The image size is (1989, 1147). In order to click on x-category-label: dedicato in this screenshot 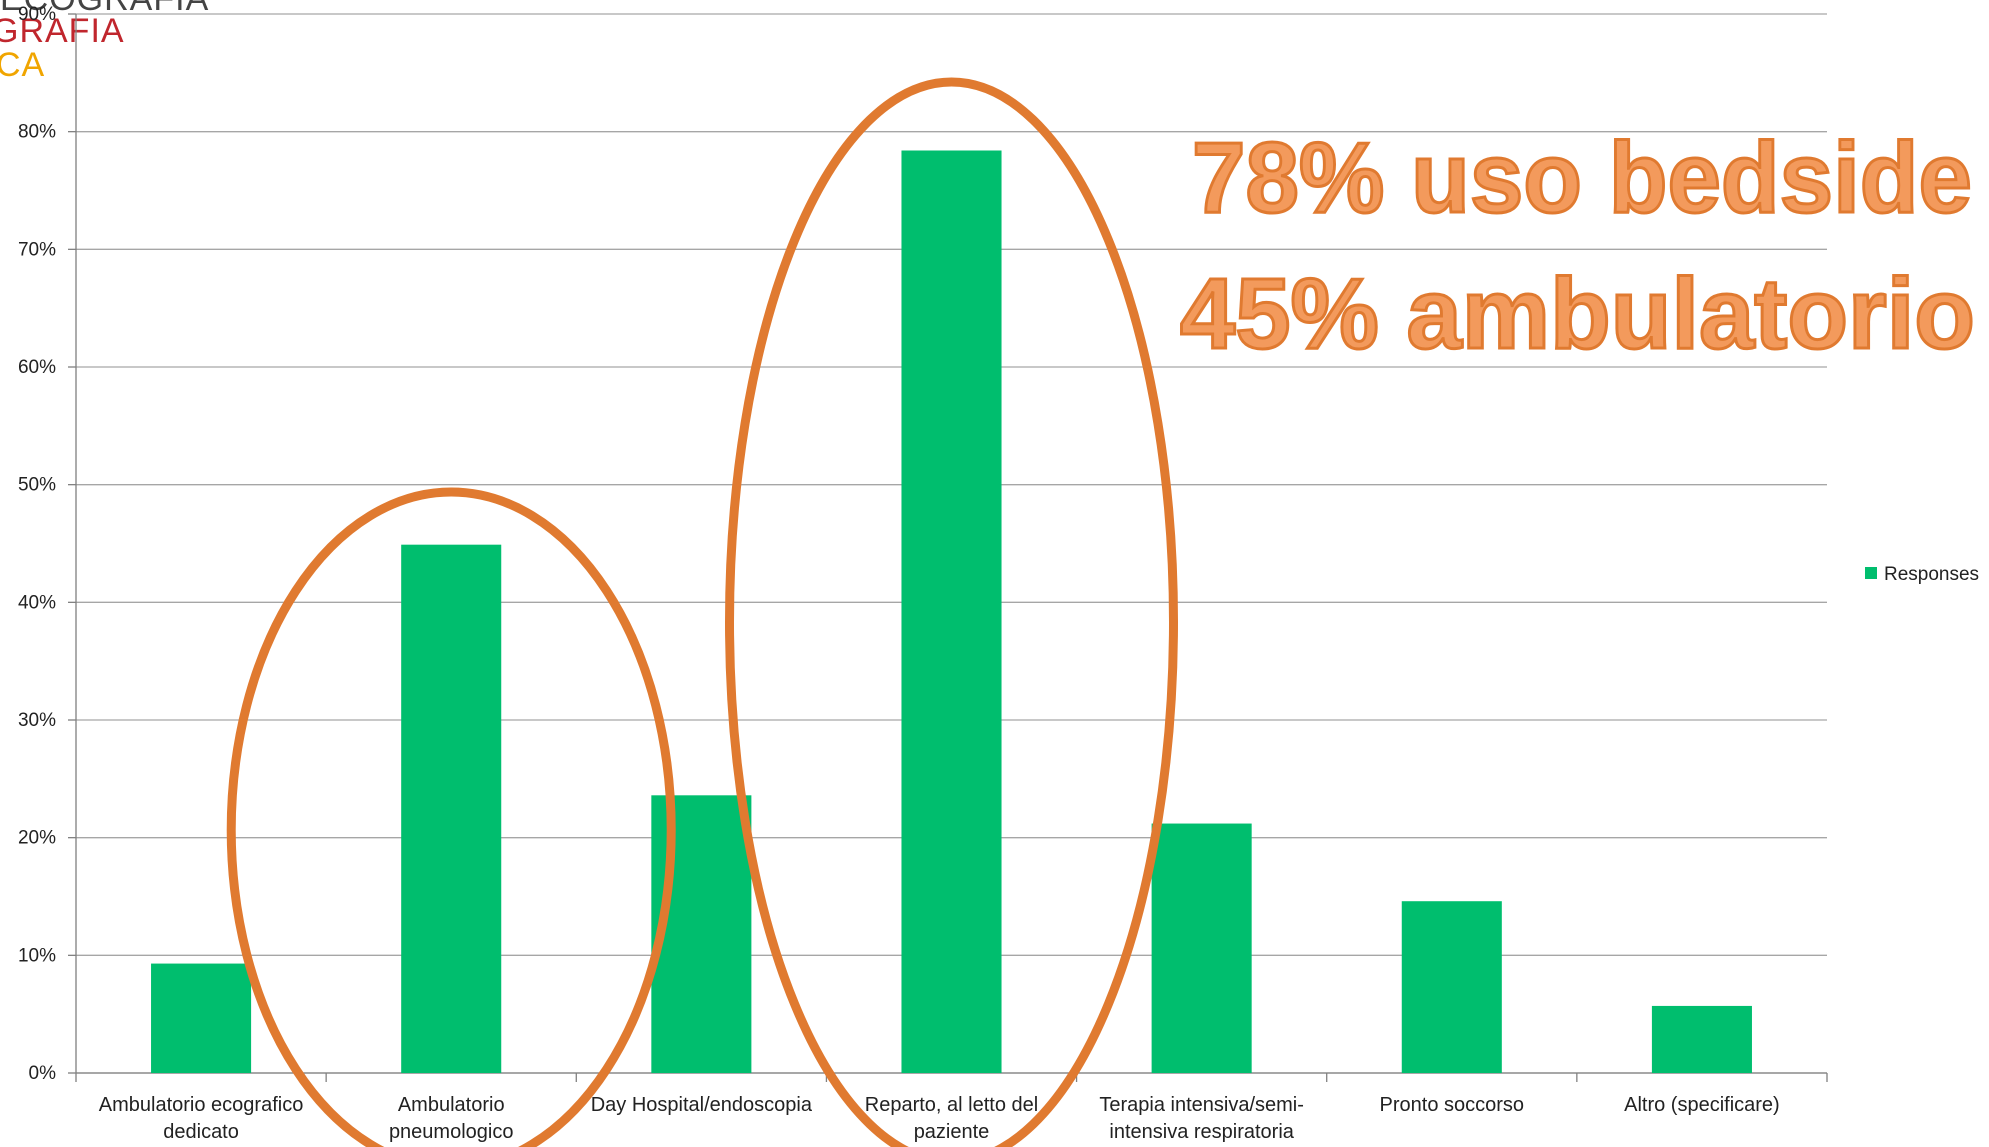, I will do `click(201, 1132)`.